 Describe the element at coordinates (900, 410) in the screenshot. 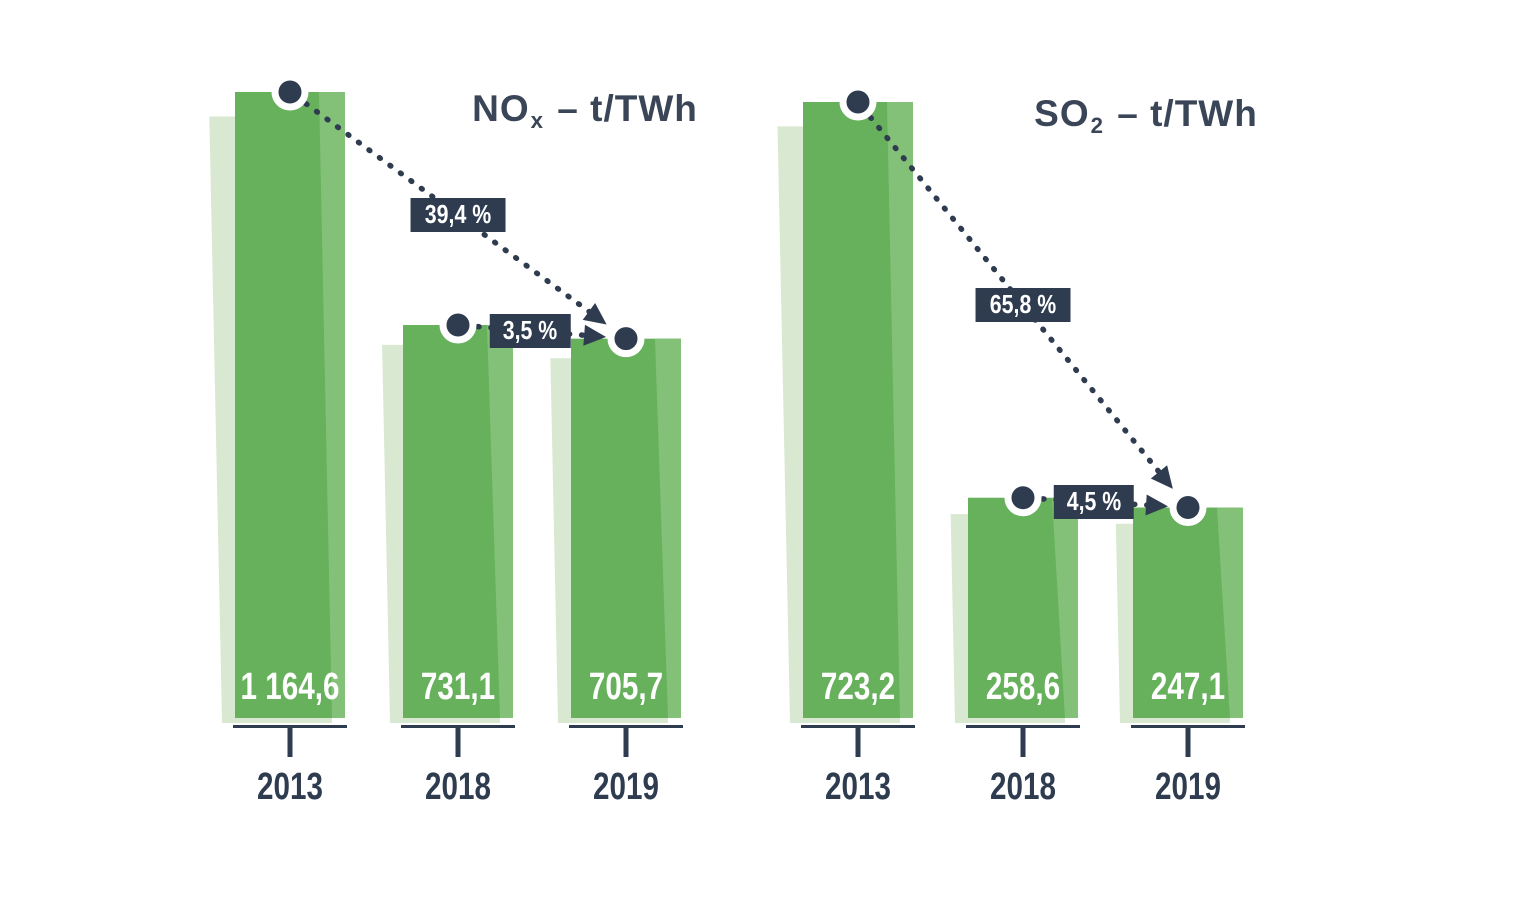

I see `bar-highlight-so2-2013` at that location.